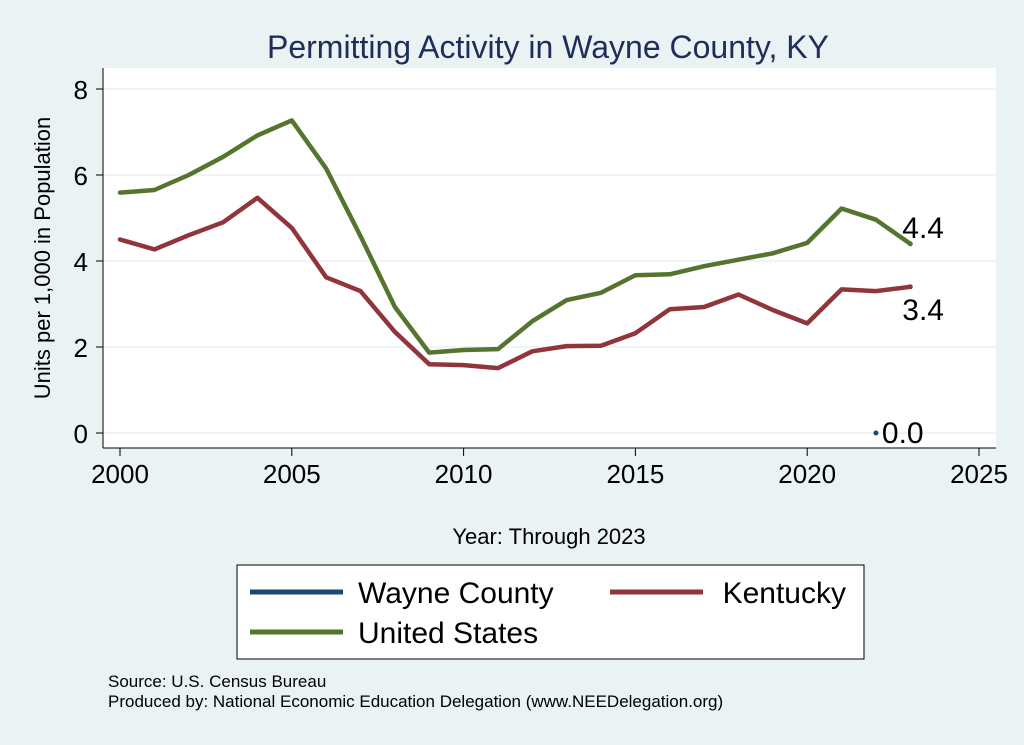 The height and width of the screenshot is (745, 1024). I want to click on y-axis-label: Units per 1,000 in Population, so click(42, 258).